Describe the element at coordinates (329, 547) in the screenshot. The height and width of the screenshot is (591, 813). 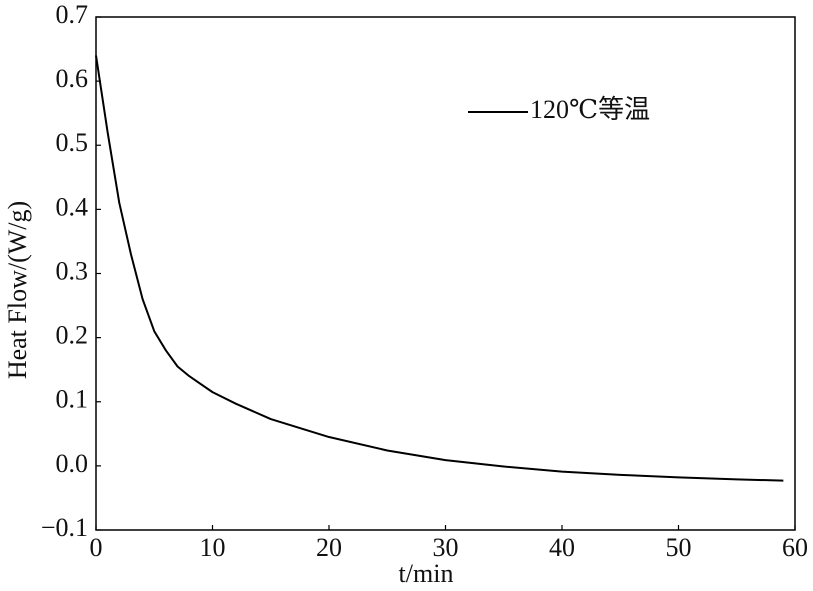
I see `x-tick-label: 20` at that location.